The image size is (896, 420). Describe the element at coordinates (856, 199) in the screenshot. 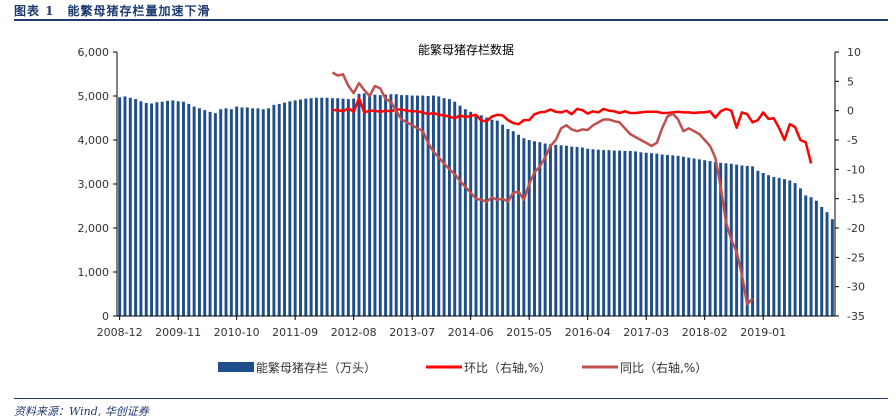

I see `right-tick-label: -15` at that location.